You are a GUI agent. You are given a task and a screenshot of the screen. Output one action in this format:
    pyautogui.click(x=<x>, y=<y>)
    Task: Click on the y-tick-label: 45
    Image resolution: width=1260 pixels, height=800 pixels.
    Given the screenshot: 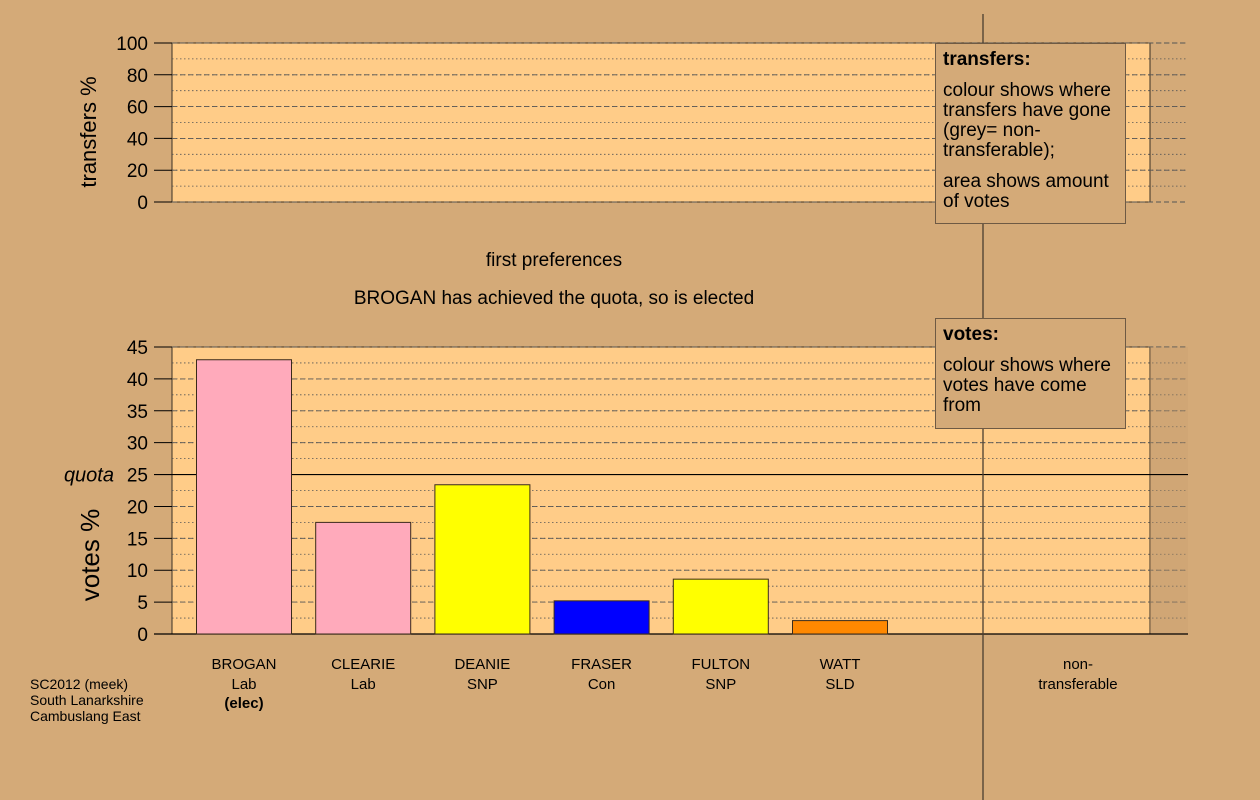 What is the action you would take?
    pyautogui.click(x=137, y=348)
    